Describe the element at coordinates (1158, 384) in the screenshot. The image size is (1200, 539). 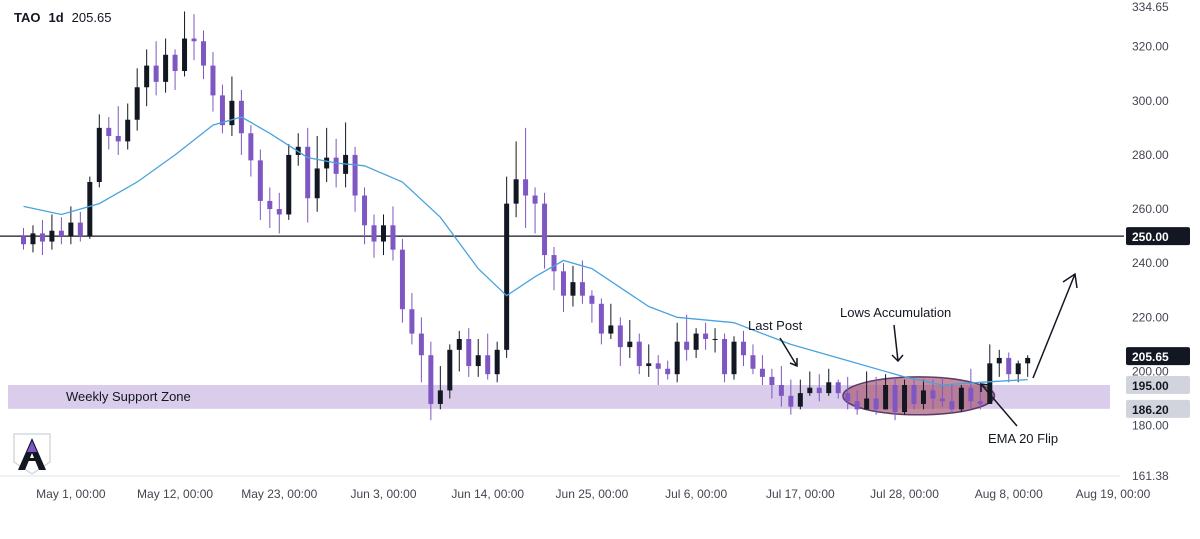
I see `zone-high-tag-bg` at that location.